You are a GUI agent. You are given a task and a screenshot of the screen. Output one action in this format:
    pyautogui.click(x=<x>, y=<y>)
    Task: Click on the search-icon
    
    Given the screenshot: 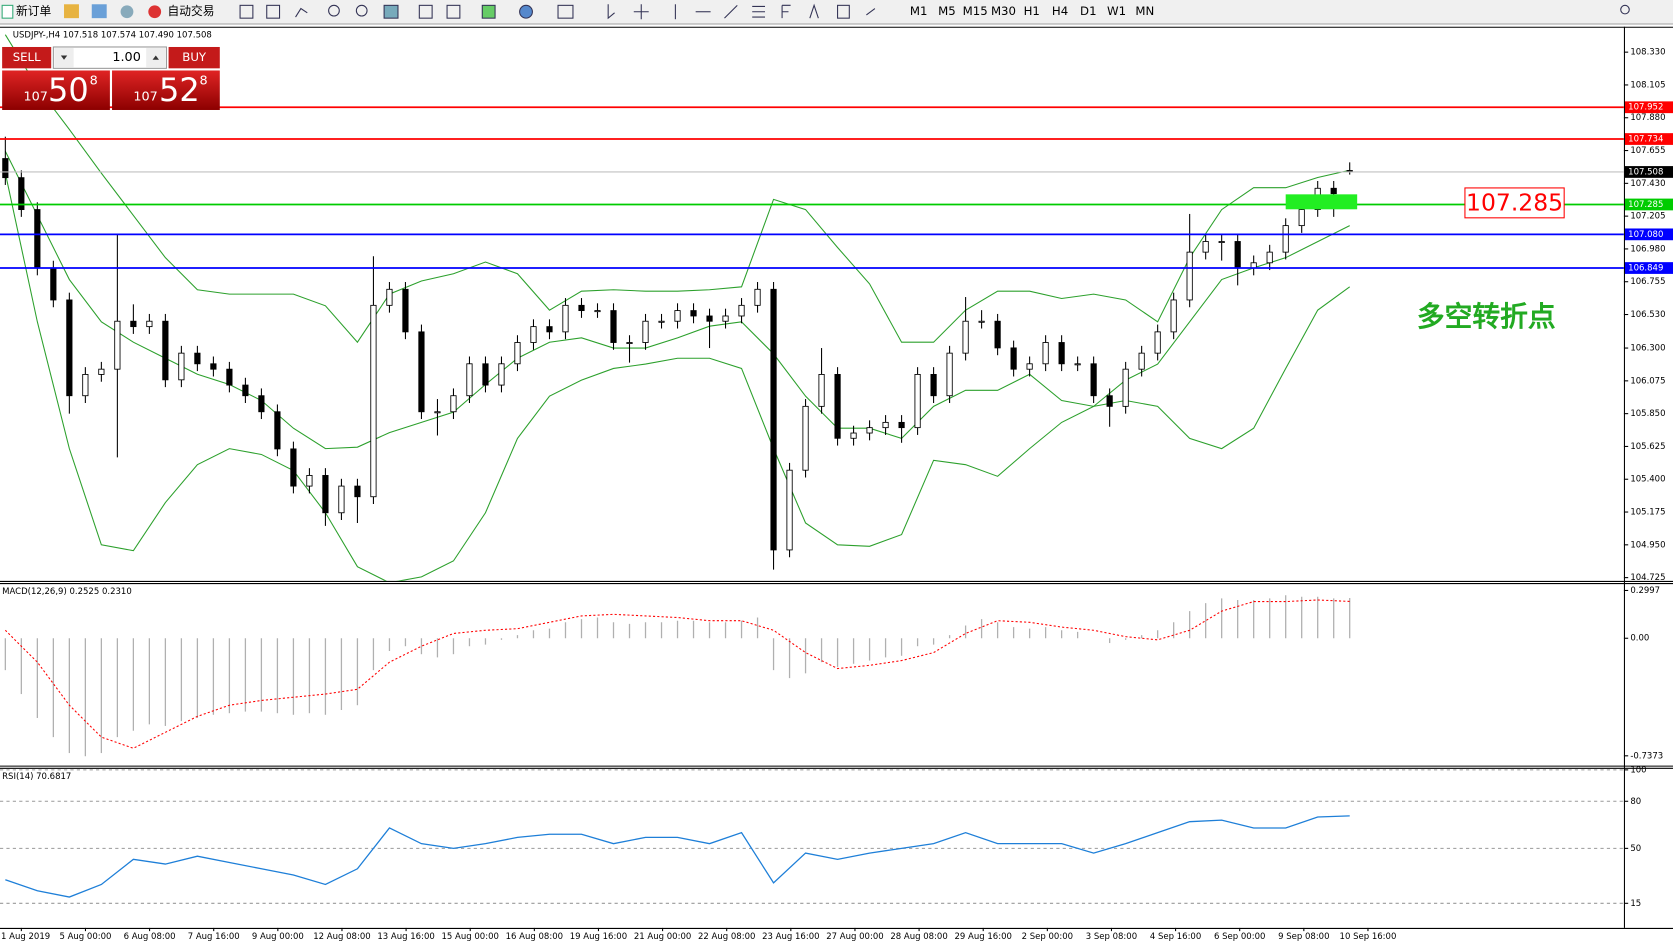 What is the action you would take?
    pyautogui.click(x=1625, y=9)
    